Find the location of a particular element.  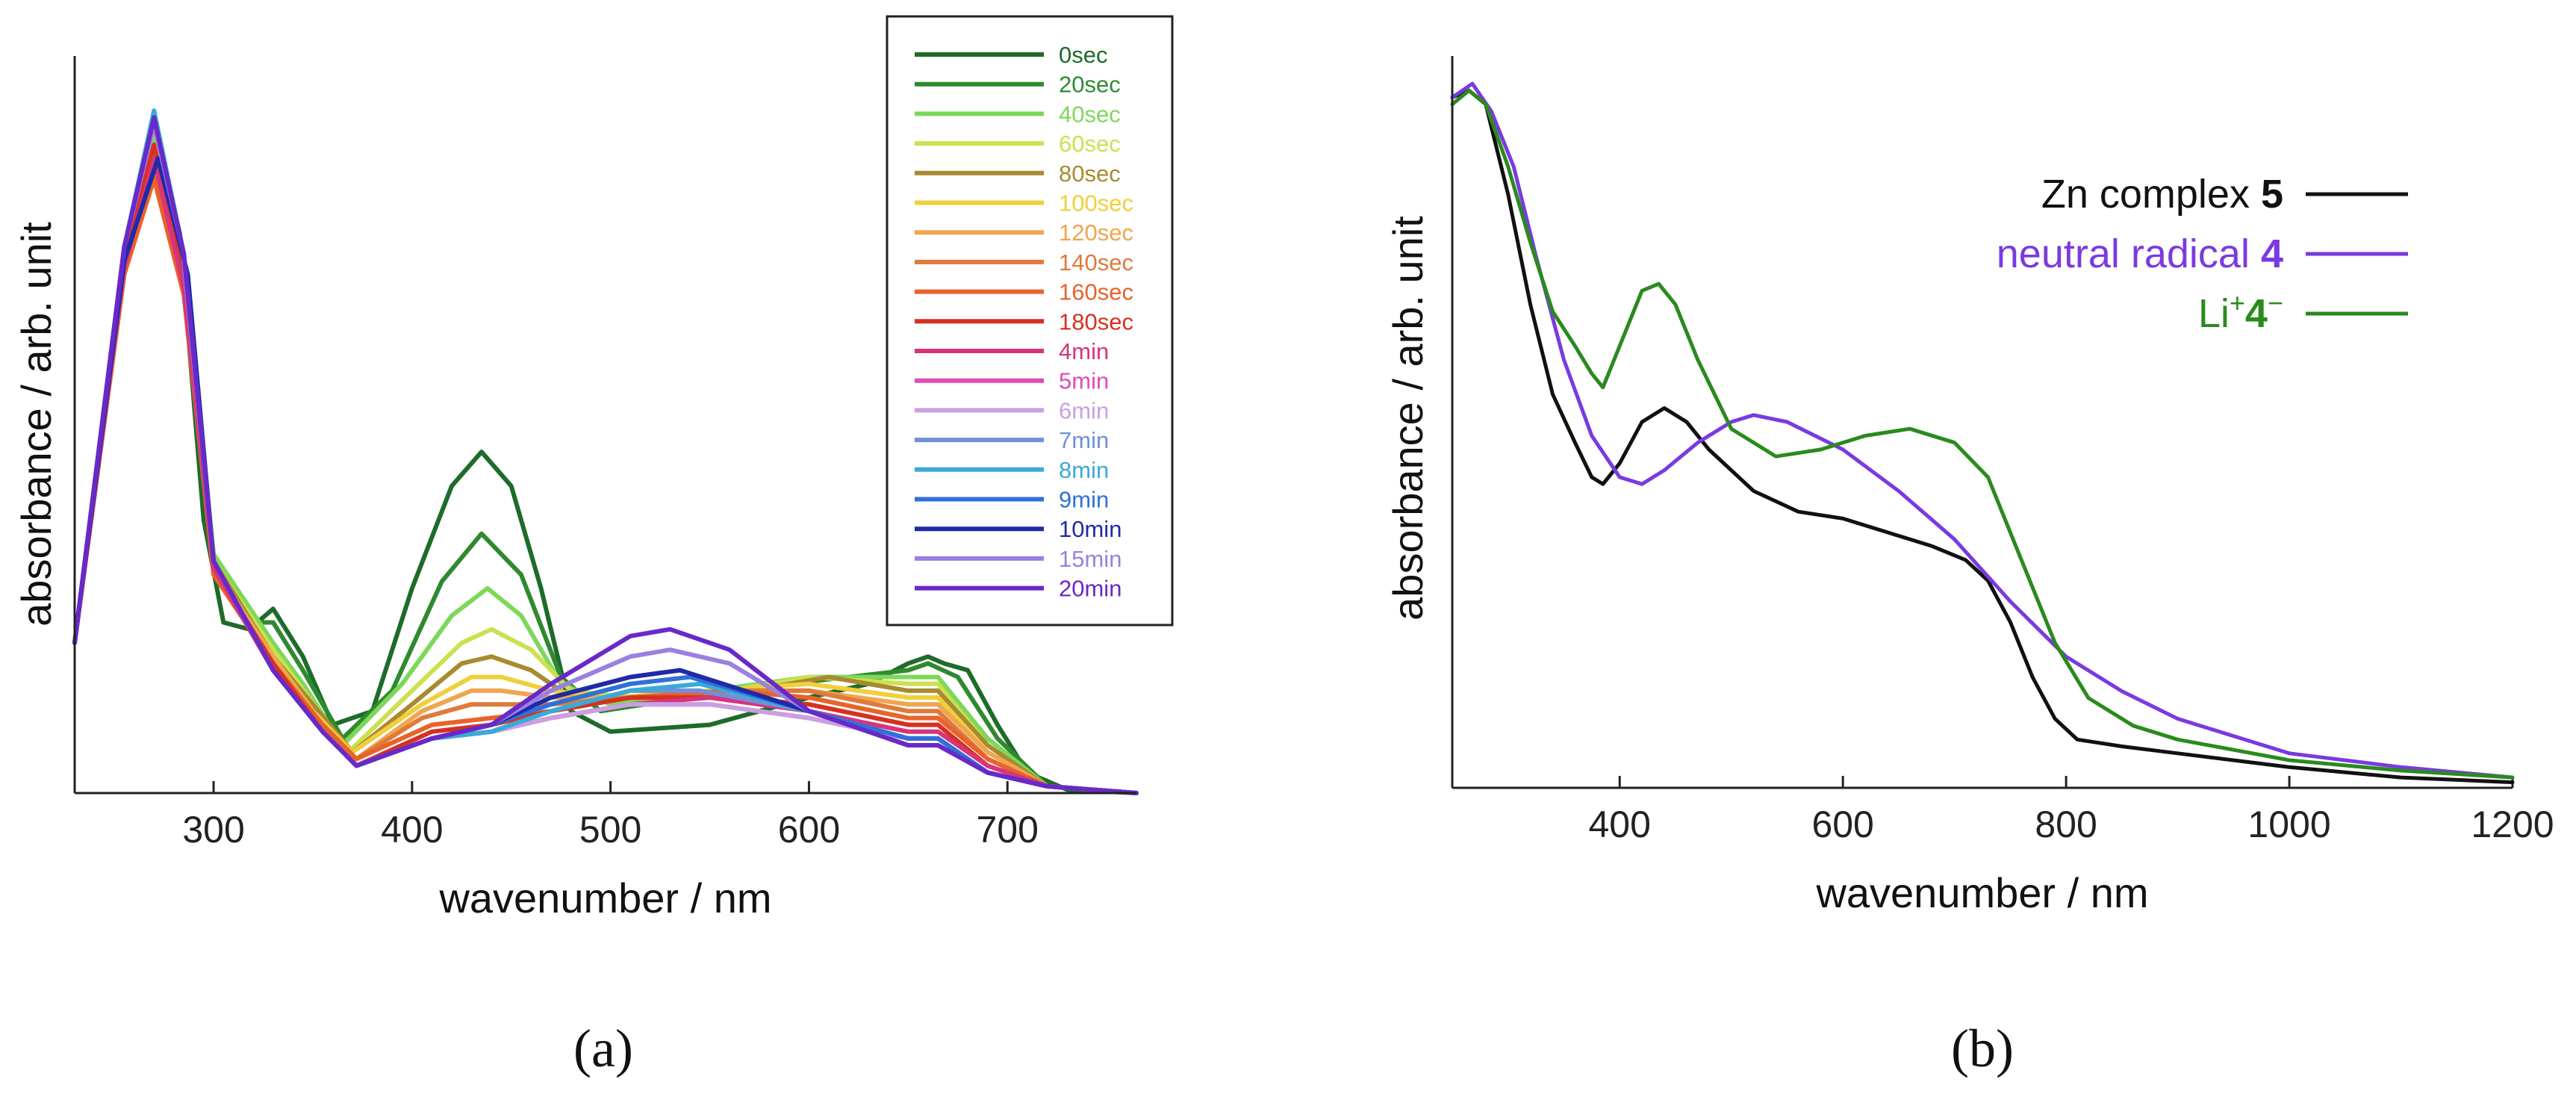

chart-a-x-ticks: 300 400 500 600 700 is located at coordinates (610, 816).